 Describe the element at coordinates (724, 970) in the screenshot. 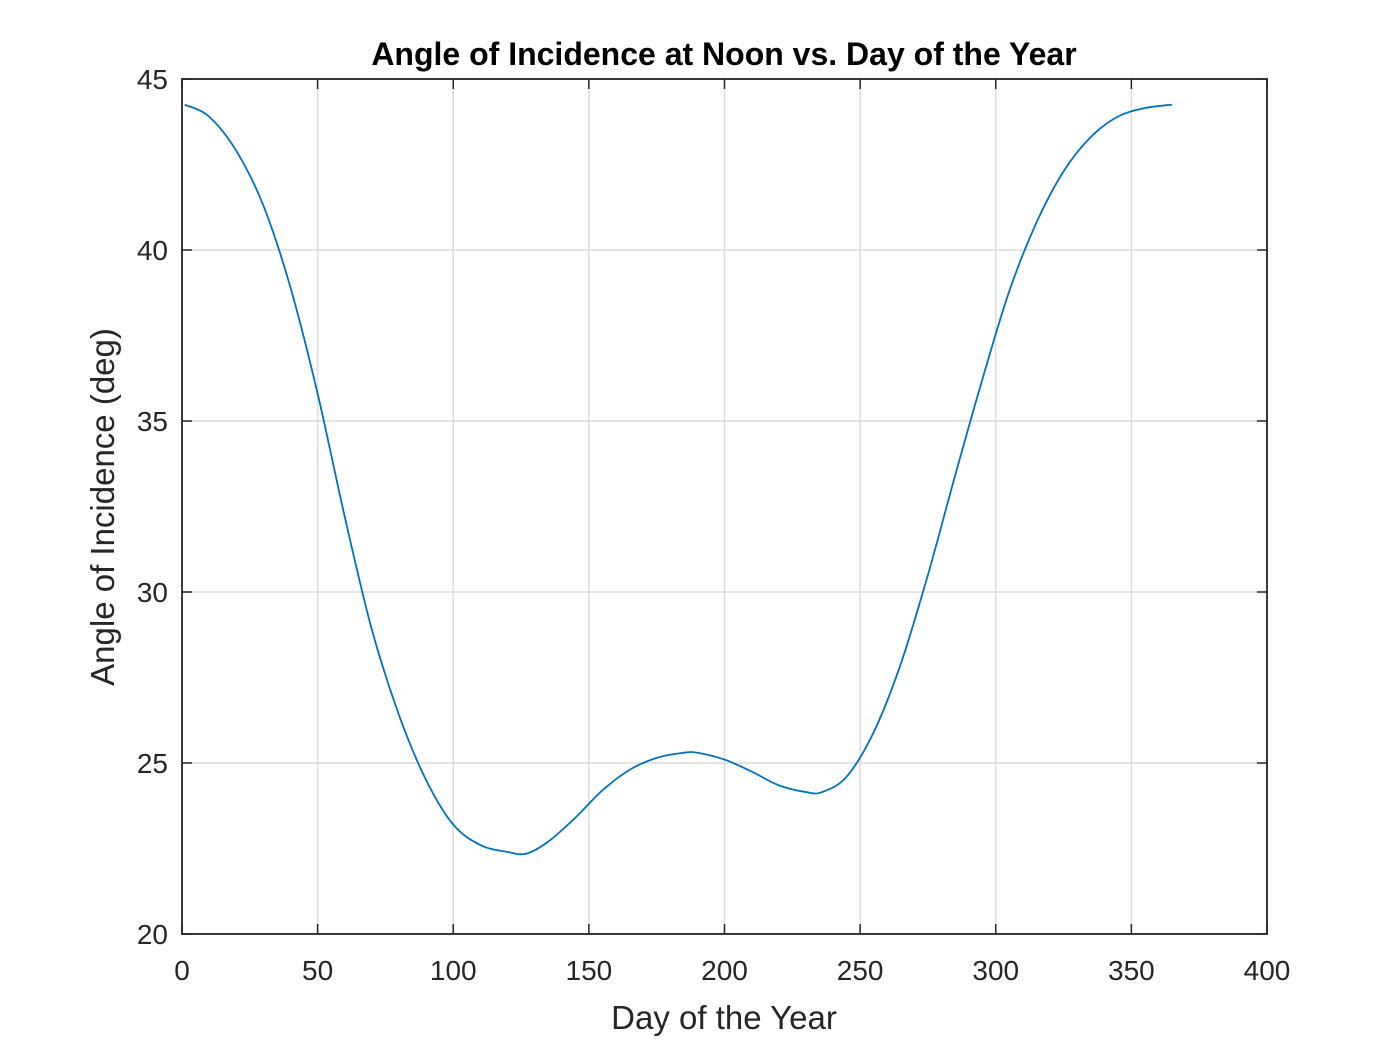

I see `x-tick-label: 200` at that location.